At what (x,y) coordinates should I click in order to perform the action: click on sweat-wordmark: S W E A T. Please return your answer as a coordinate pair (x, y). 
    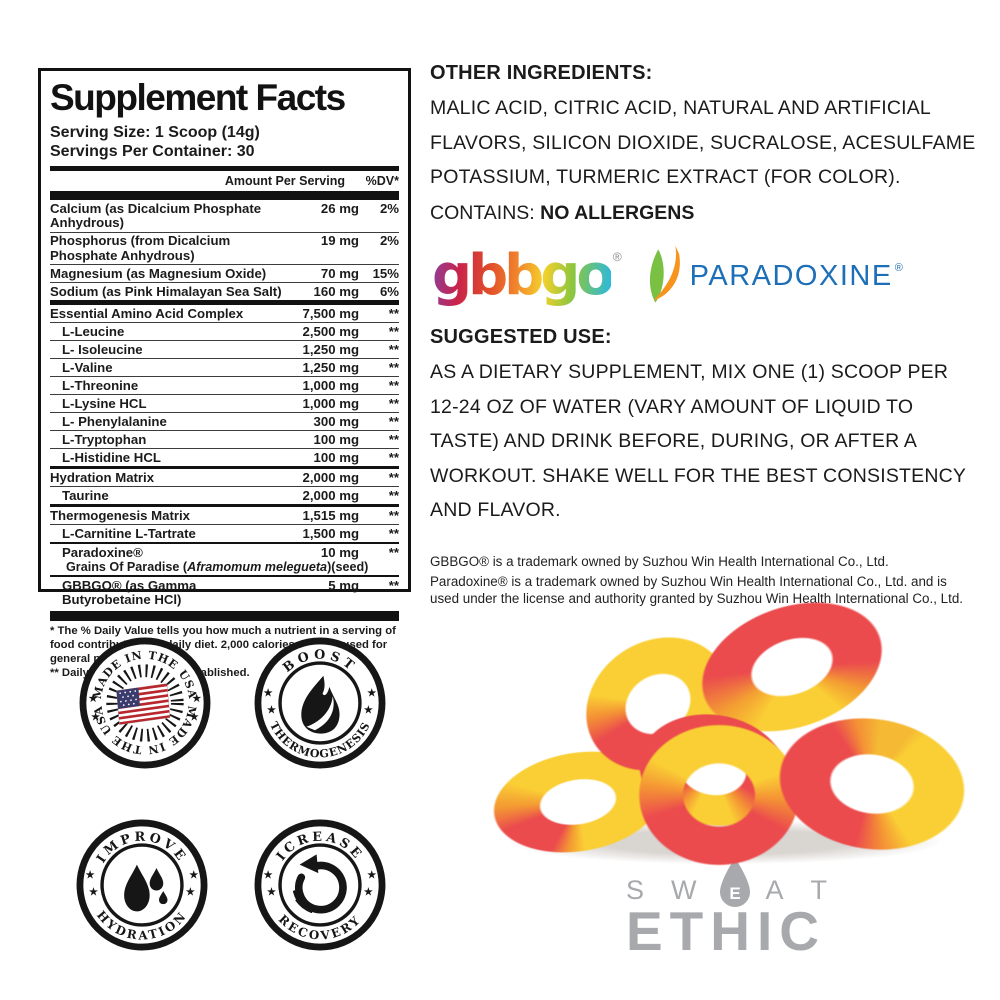
    Looking at the image, I should click on (746, 878).